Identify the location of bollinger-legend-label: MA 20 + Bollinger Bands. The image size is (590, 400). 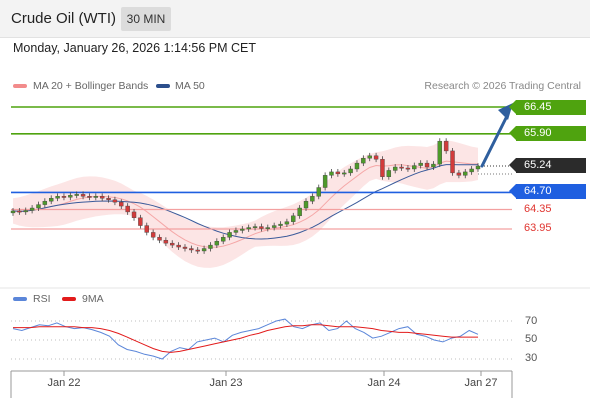
(91, 86).